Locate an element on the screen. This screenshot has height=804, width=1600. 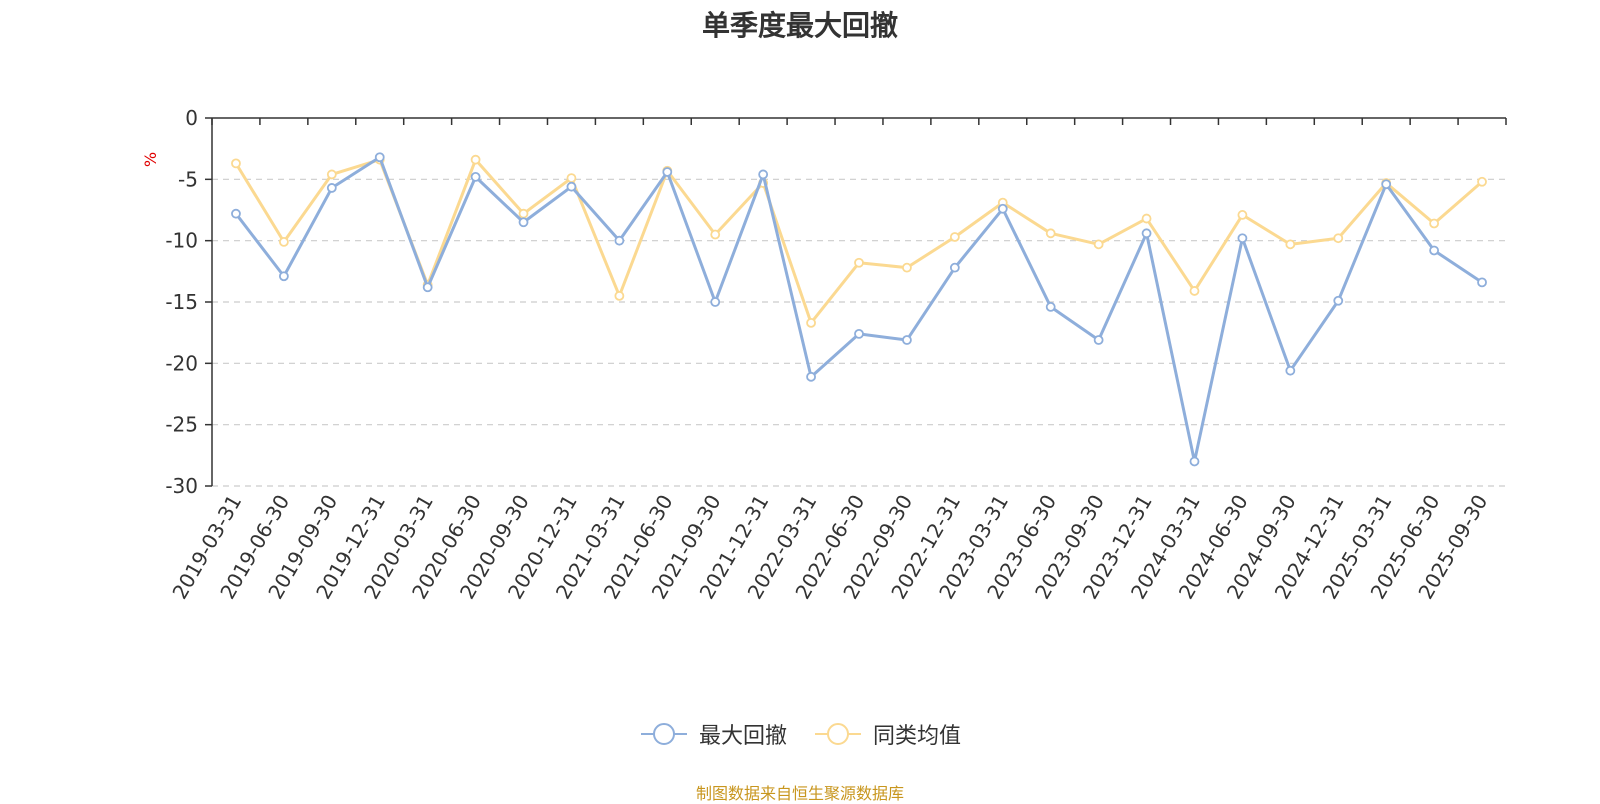
y-tick-label: -10 is located at coordinates (181, 241).